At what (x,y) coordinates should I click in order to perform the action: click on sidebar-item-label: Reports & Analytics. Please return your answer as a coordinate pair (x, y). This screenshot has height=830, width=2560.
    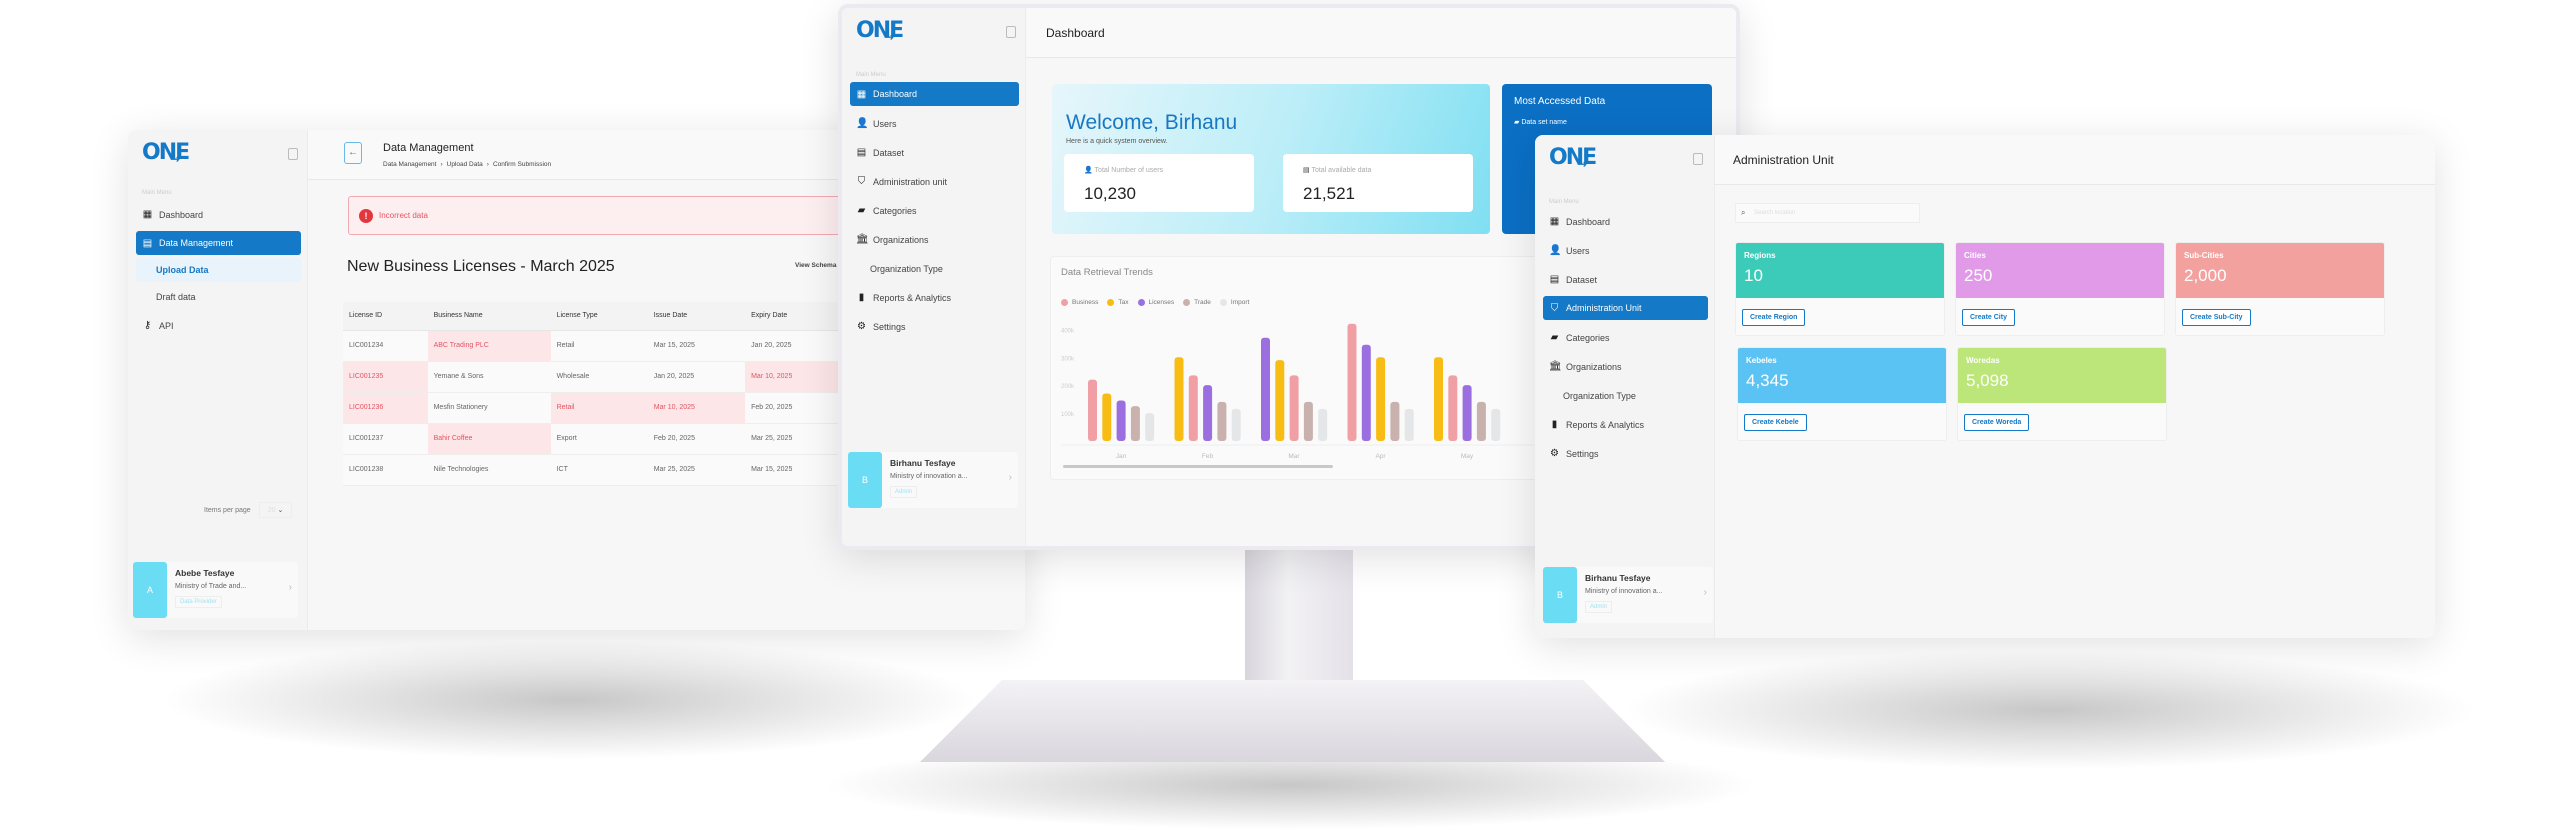
    Looking at the image, I should click on (912, 297).